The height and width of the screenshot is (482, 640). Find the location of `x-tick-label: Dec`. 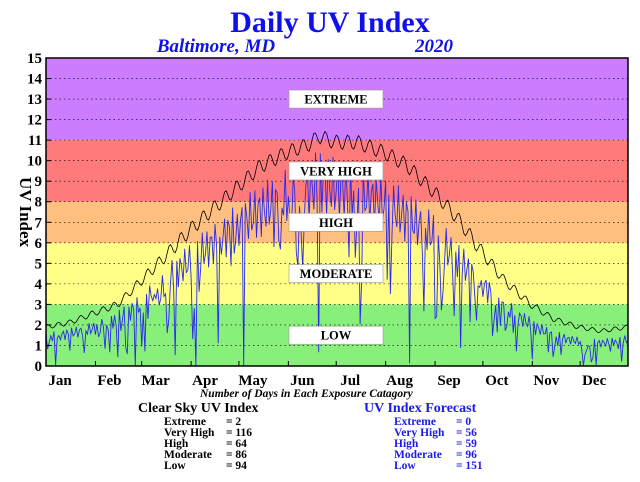

x-tick-label: Dec is located at coordinates (594, 381).